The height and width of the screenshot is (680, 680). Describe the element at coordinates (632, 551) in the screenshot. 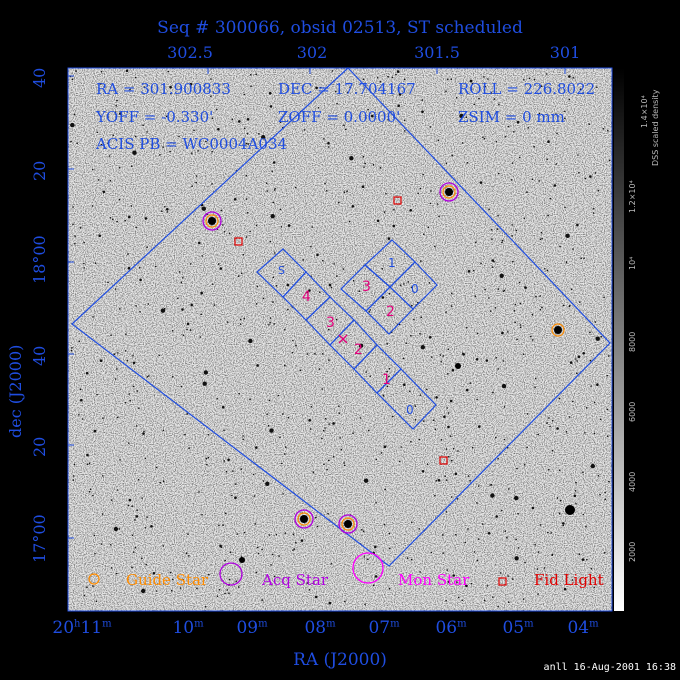

I see `colorbar-label: 2000` at that location.